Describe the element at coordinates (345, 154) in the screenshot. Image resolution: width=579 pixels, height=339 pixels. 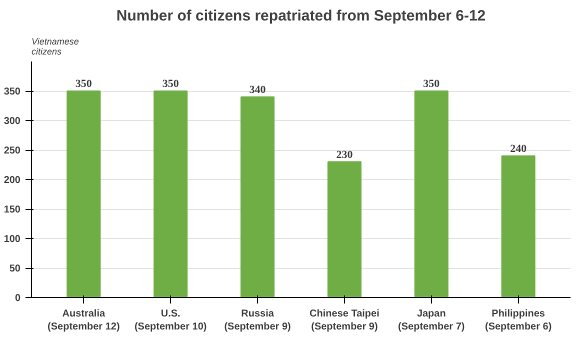
I see `data-label: 230` at that location.